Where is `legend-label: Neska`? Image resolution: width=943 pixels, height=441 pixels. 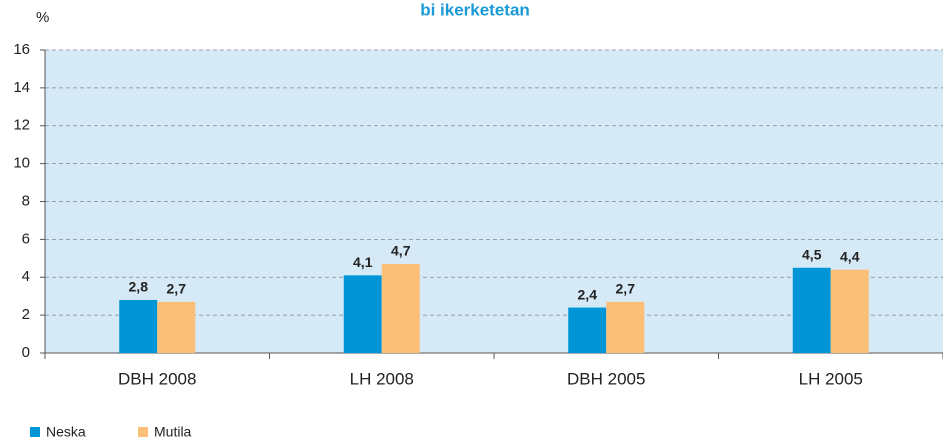
legend-label: Neska is located at coordinates (66, 432).